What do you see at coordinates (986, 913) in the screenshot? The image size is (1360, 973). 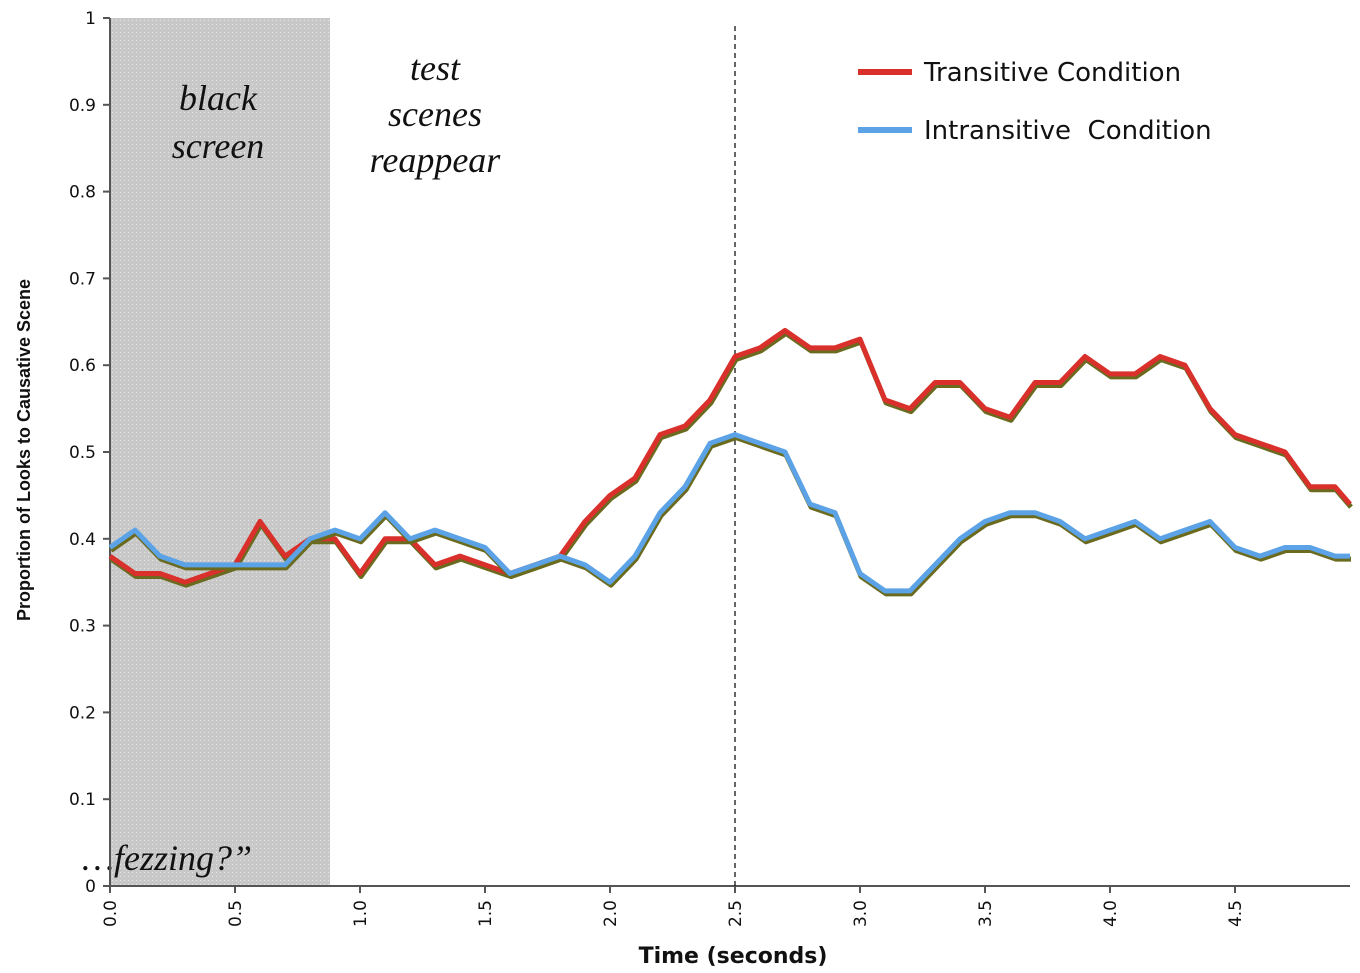 I see `x-tick-label: 3.5` at bounding box center [986, 913].